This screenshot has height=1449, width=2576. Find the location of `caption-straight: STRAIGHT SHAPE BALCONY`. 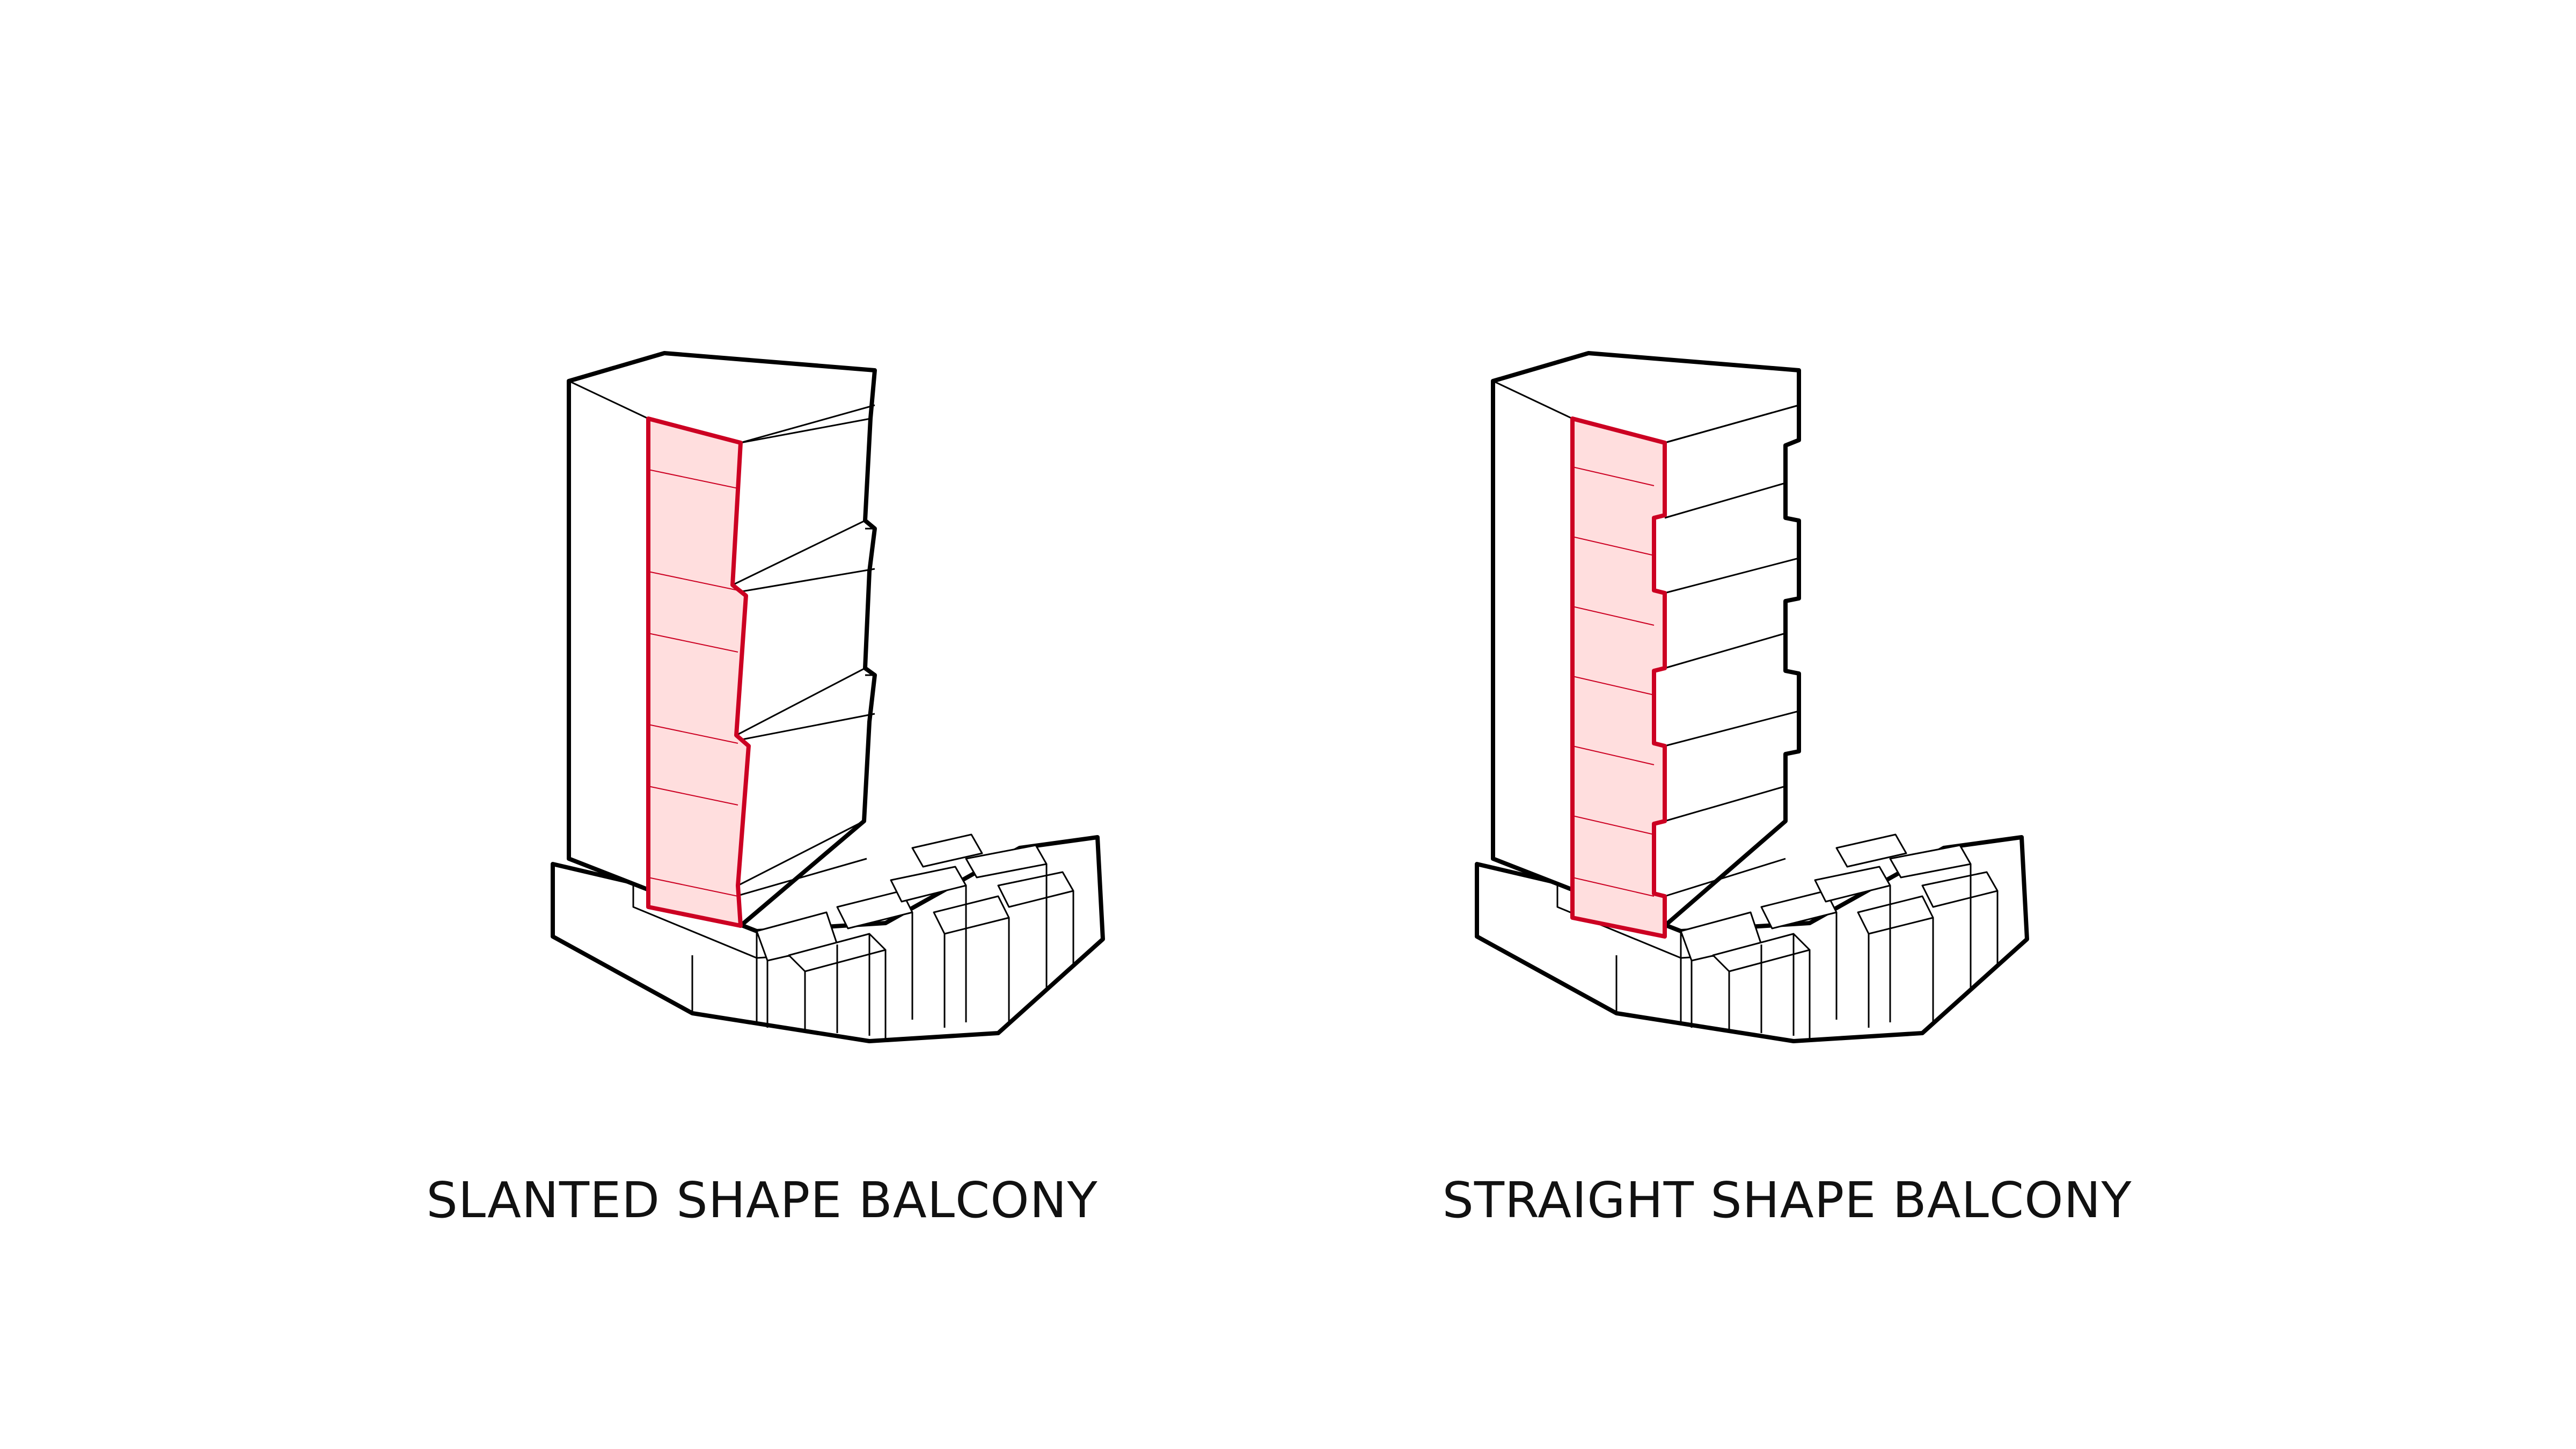

caption-straight: STRAIGHT SHAPE BALCONY is located at coordinates (1787, 1200).